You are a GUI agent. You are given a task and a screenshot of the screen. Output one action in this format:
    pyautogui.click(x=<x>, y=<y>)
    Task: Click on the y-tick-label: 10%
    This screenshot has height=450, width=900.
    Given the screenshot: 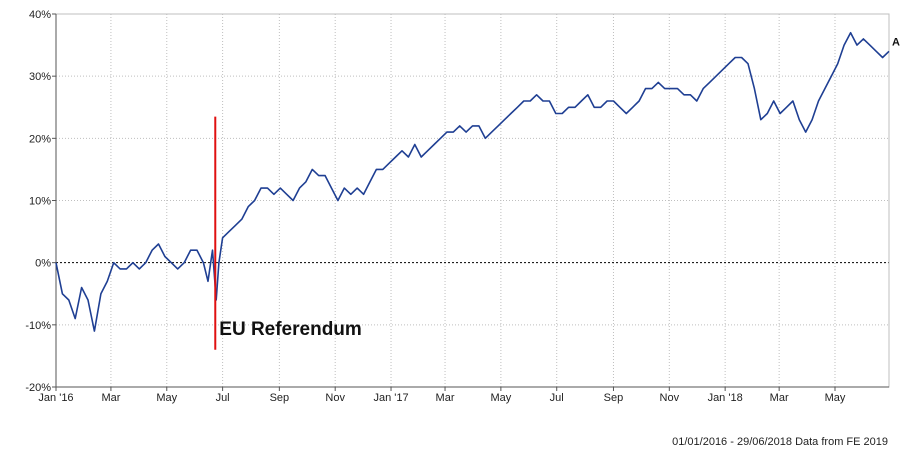 What is the action you would take?
    pyautogui.click(x=40, y=202)
    